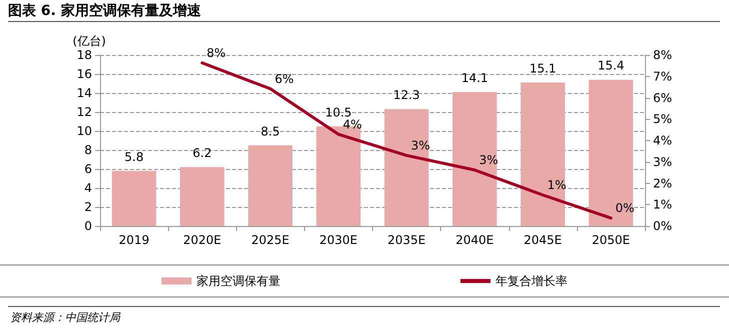 The width and height of the screenshot is (729, 330). What do you see at coordinates (475, 240) in the screenshot?
I see `x-tick-label: 2040E` at bounding box center [475, 240].